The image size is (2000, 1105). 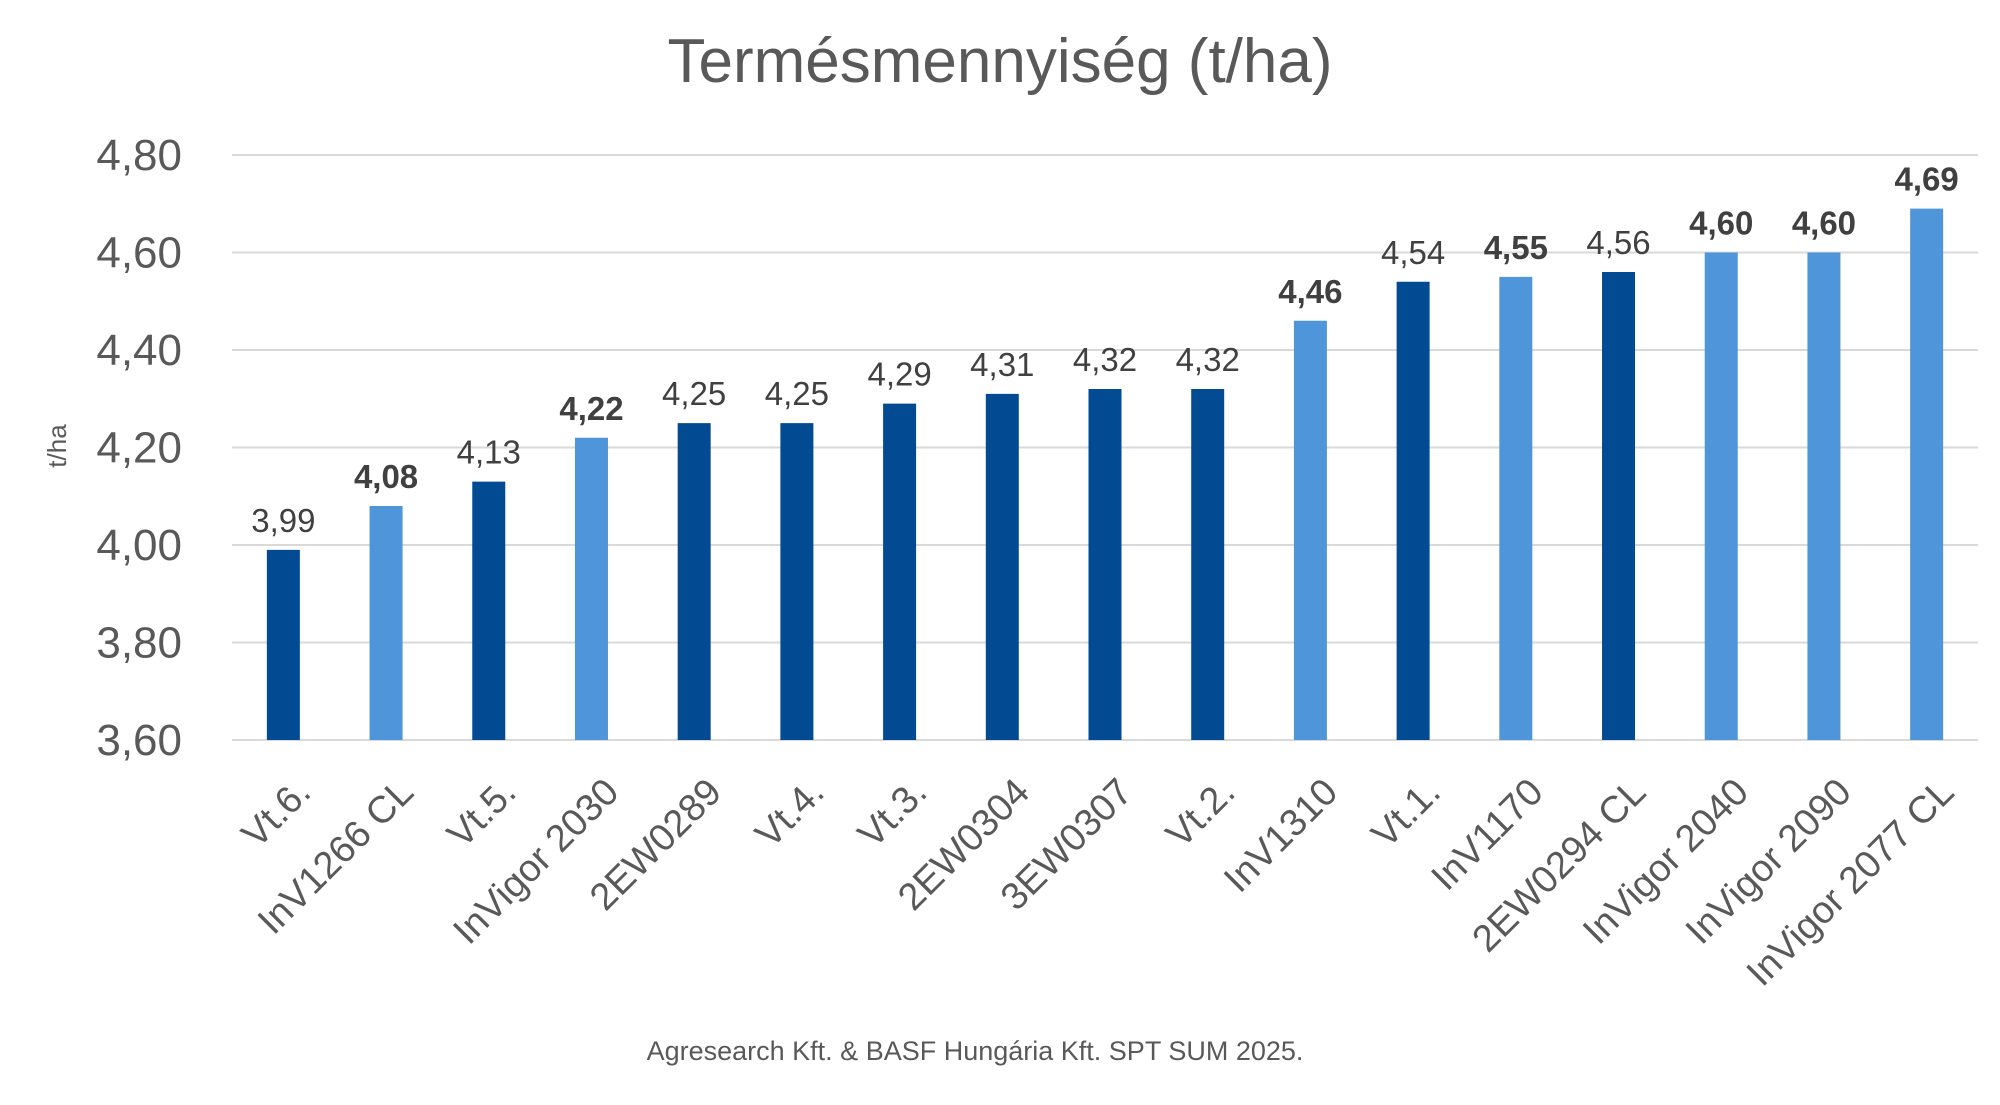 What do you see at coordinates (139, 740) in the screenshot?
I see `y-tick-label: 3,60` at bounding box center [139, 740].